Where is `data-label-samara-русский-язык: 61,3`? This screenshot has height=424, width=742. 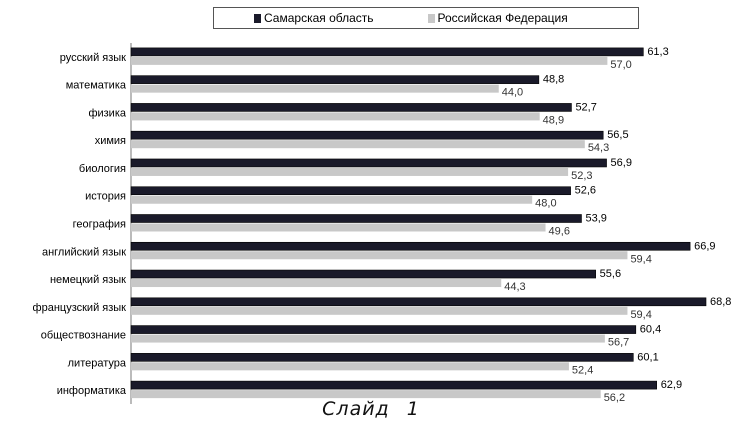
data-label-samara-русский-язык: 61,3 is located at coordinates (657, 52).